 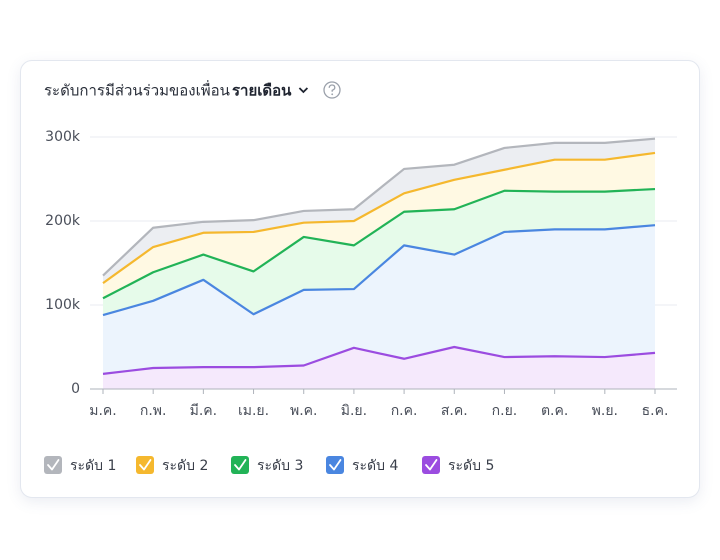 What do you see at coordinates (505, 411) in the screenshot?
I see `x-tick-label: ก.ย.` at bounding box center [505, 411].